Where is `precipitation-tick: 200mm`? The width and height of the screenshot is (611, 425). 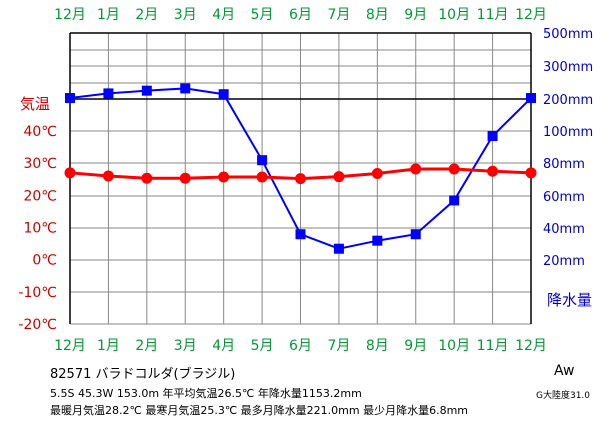 precipitation-tick: 200mm is located at coordinates (568, 100).